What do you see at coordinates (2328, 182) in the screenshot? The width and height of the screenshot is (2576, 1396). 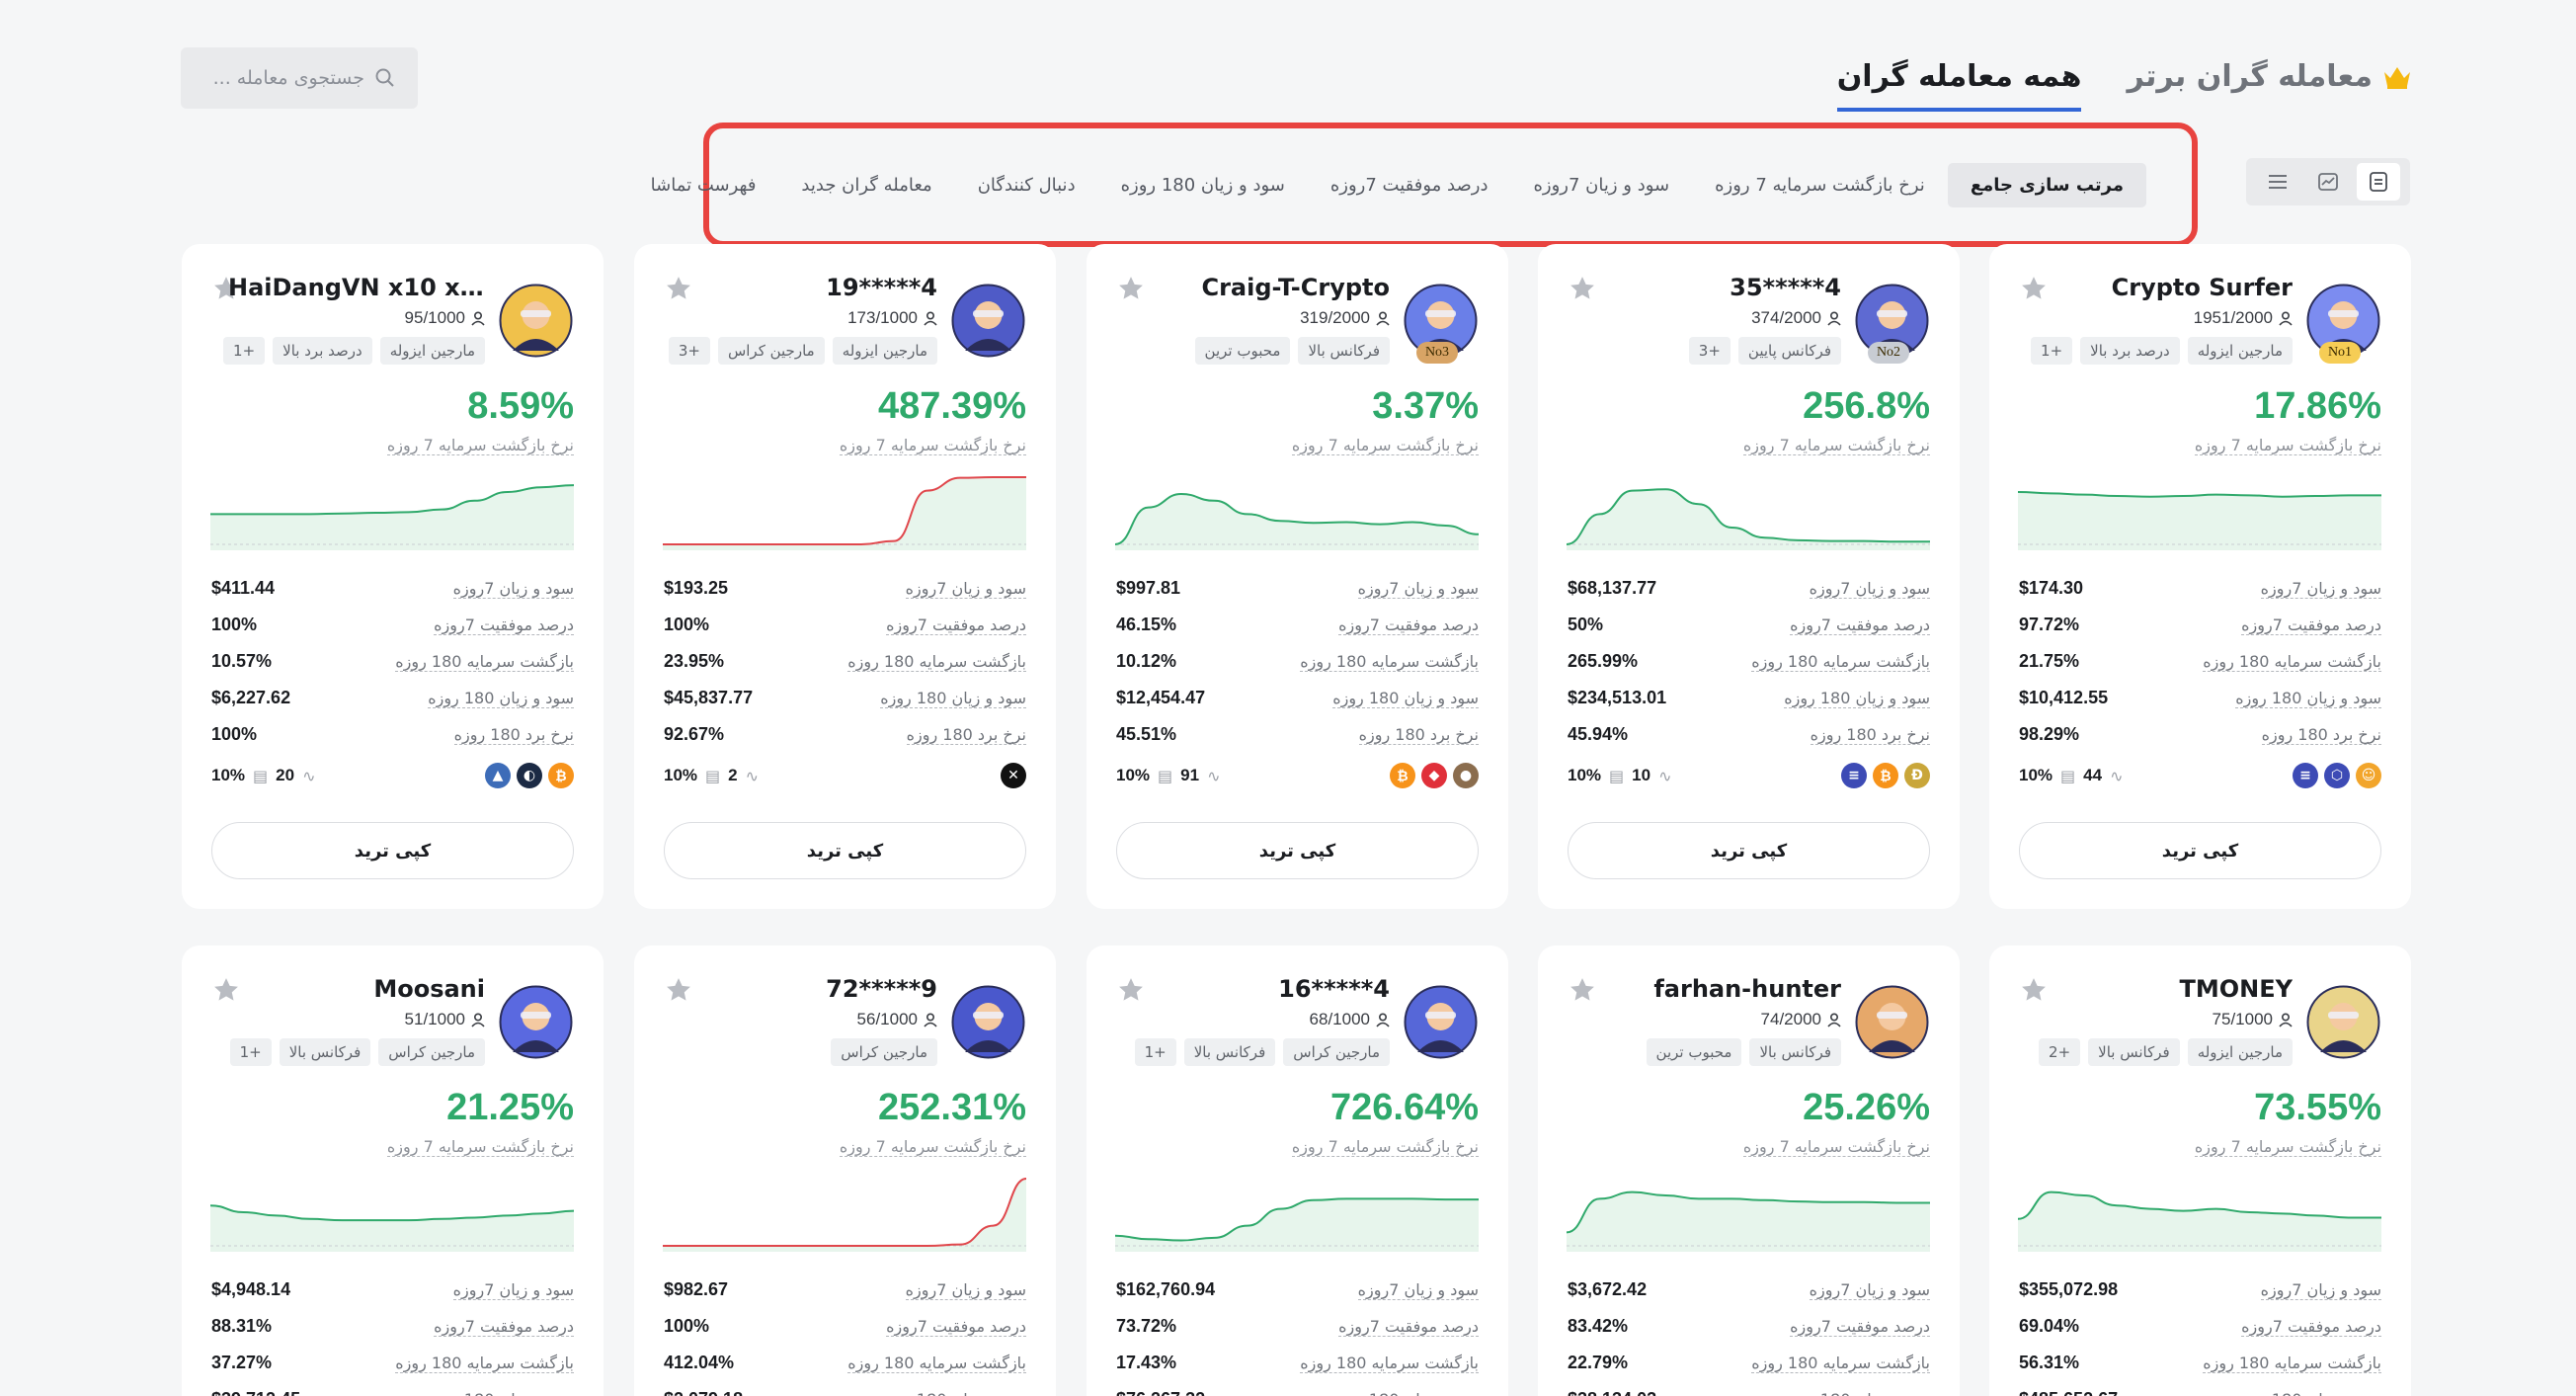 I see `chart-view-button` at bounding box center [2328, 182].